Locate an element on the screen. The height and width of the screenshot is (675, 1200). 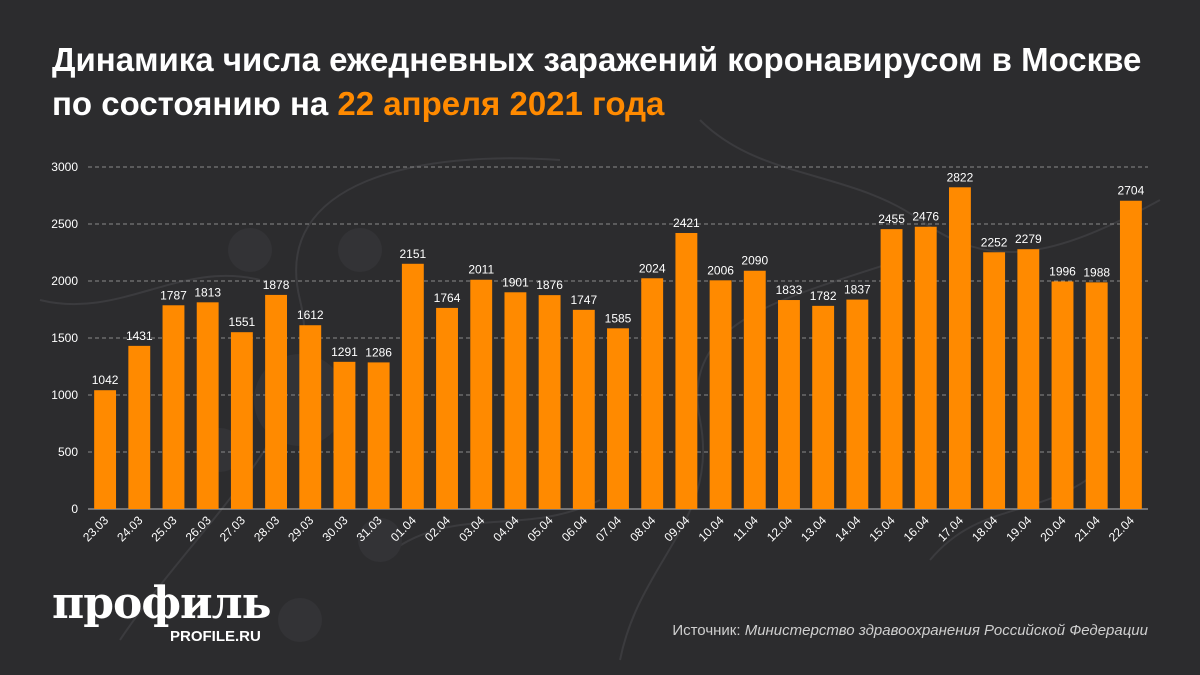
bar-value-label: 2024 is located at coordinates (652, 268).